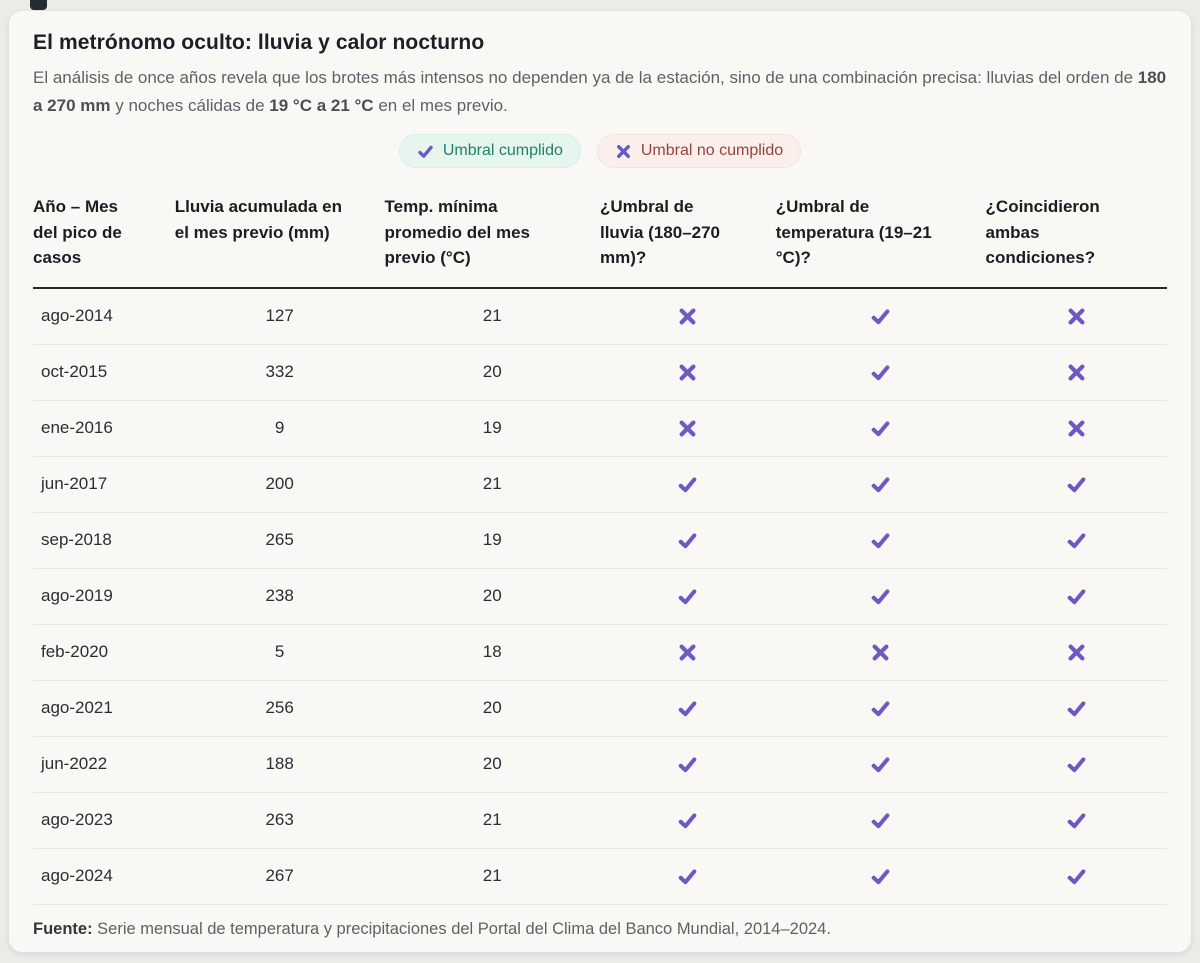 The width and height of the screenshot is (1200, 963). I want to click on cell-temp-c: 18, so click(492, 652).